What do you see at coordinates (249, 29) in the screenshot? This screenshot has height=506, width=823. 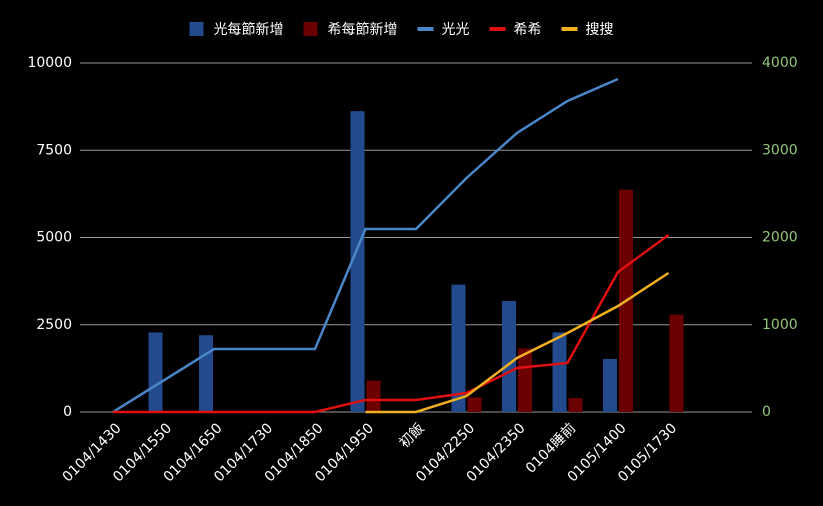 I see `legend-label: 光每節新增` at bounding box center [249, 29].